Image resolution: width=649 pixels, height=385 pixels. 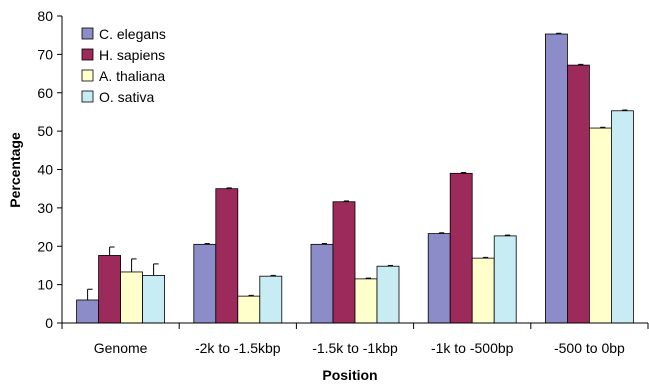 I want to click on y-tick-label-20: 20, so click(x=45, y=246).